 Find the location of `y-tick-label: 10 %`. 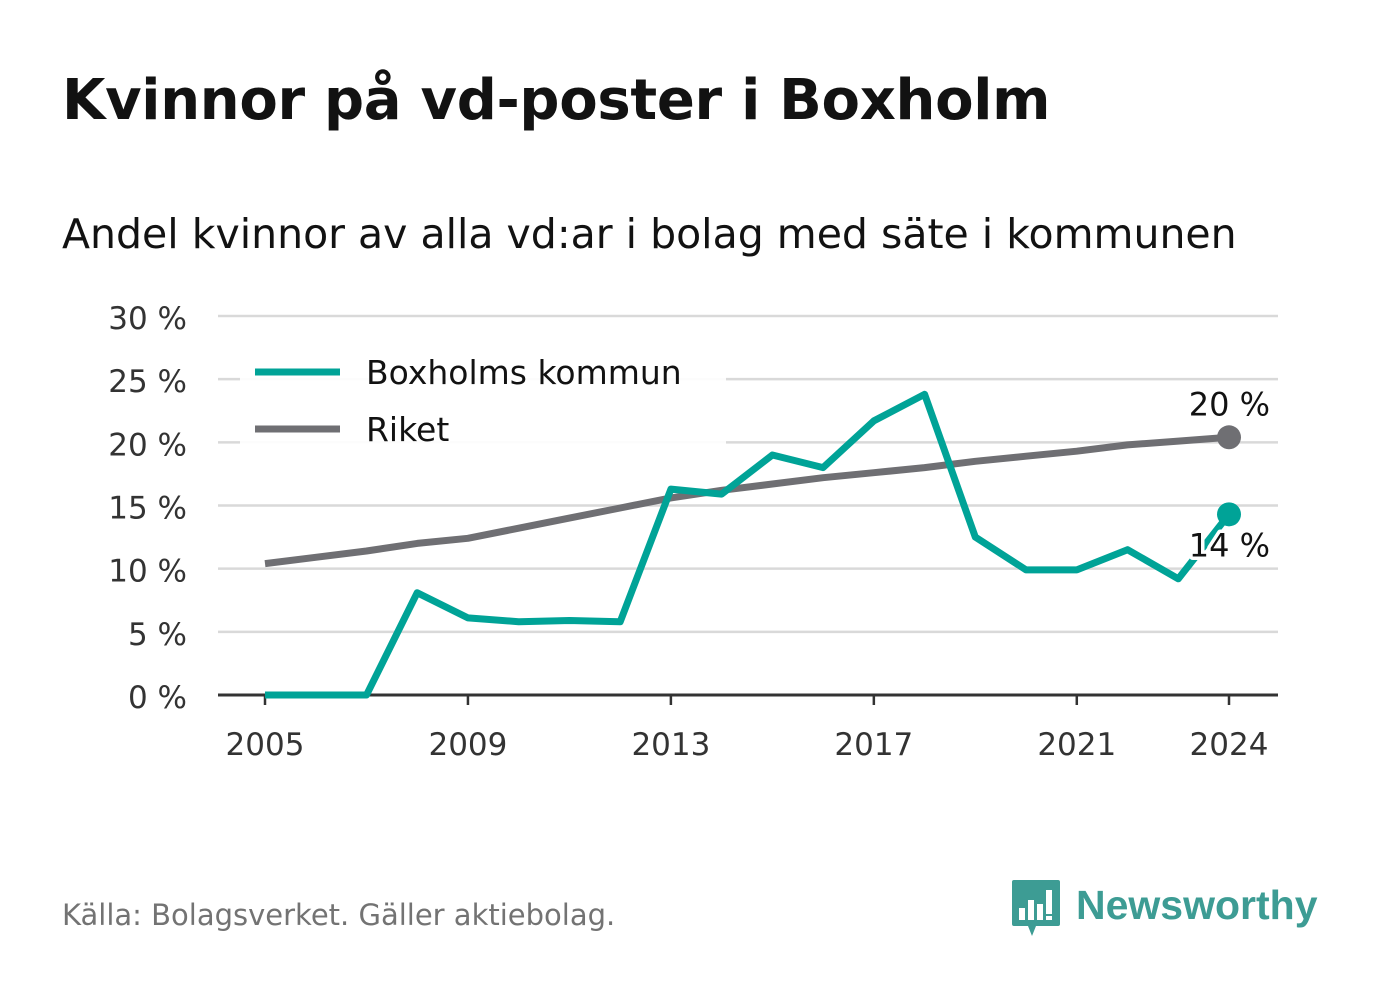

y-tick-label: 10 % is located at coordinates (147, 572).